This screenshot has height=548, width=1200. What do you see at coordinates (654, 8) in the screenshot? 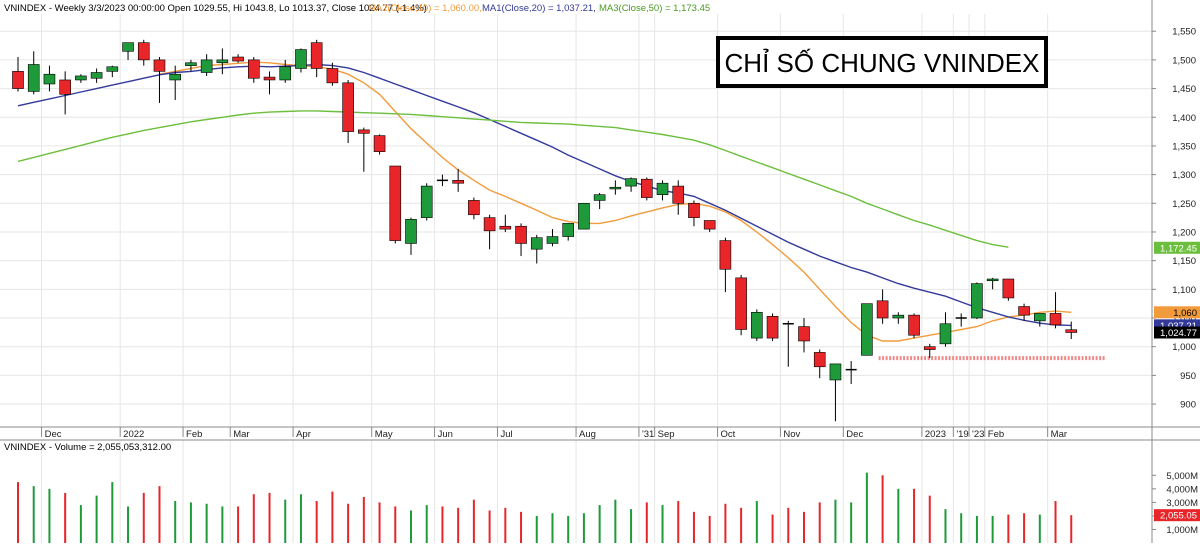
I see `ma3-legend: MA3(Close,50) = 1,173.45` at bounding box center [654, 8].